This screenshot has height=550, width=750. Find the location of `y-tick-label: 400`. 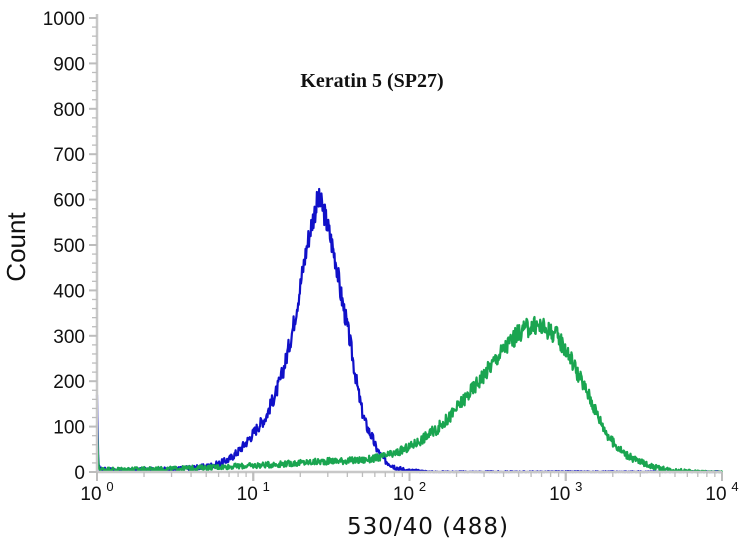

y-tick-label: 400 is located at coordinates (69, 291).